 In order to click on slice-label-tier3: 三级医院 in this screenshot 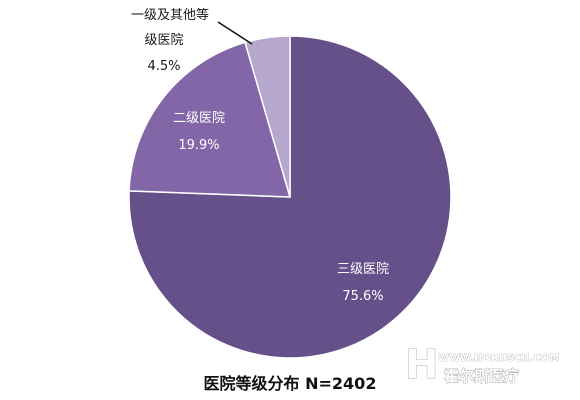, I will do `click(363, 269)`.